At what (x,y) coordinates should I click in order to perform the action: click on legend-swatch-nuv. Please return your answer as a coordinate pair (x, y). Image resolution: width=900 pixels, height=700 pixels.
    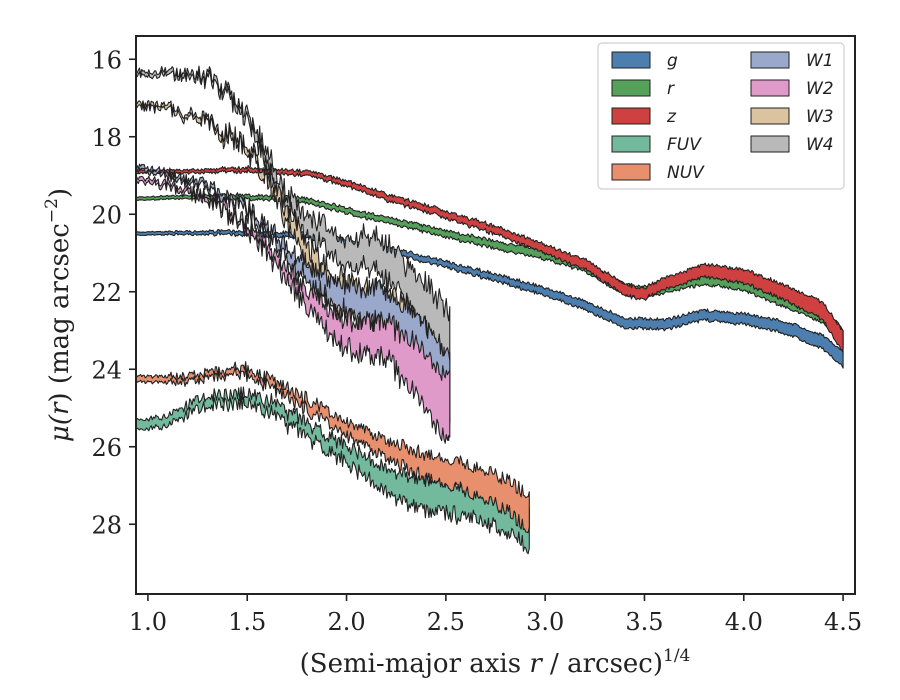
    Looking at the image, I should click on (631, 172).